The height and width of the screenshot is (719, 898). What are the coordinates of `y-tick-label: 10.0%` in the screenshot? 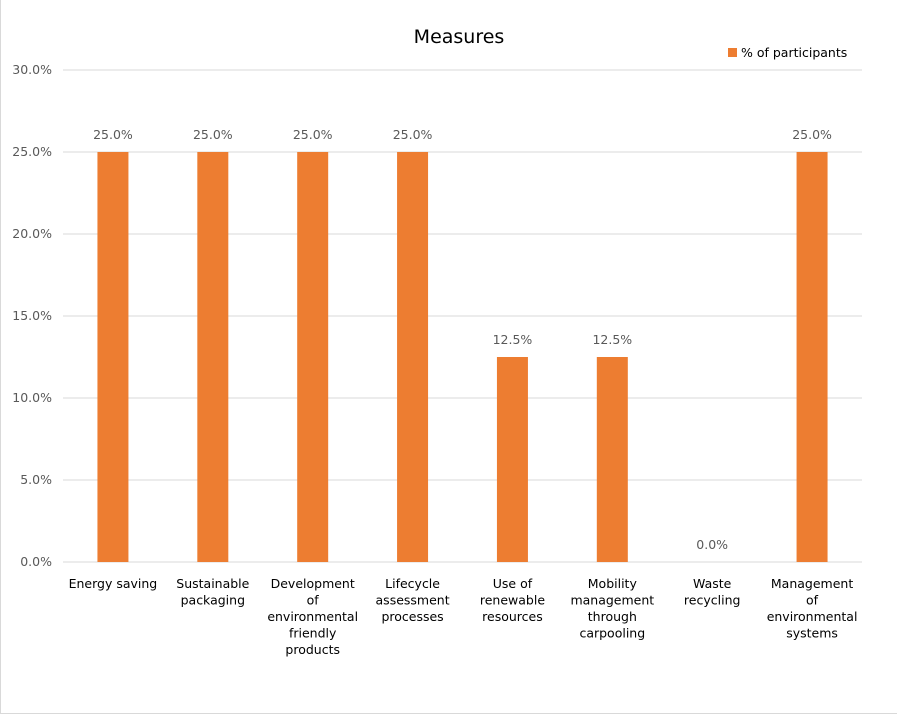 It's located at (32, 397).